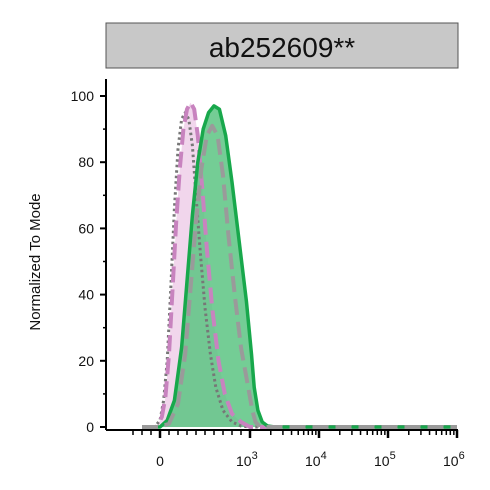 Image resolution: width=490 pixels, height=490 pixels. I want to click on y-tick-label: 100, so click(83, 96).